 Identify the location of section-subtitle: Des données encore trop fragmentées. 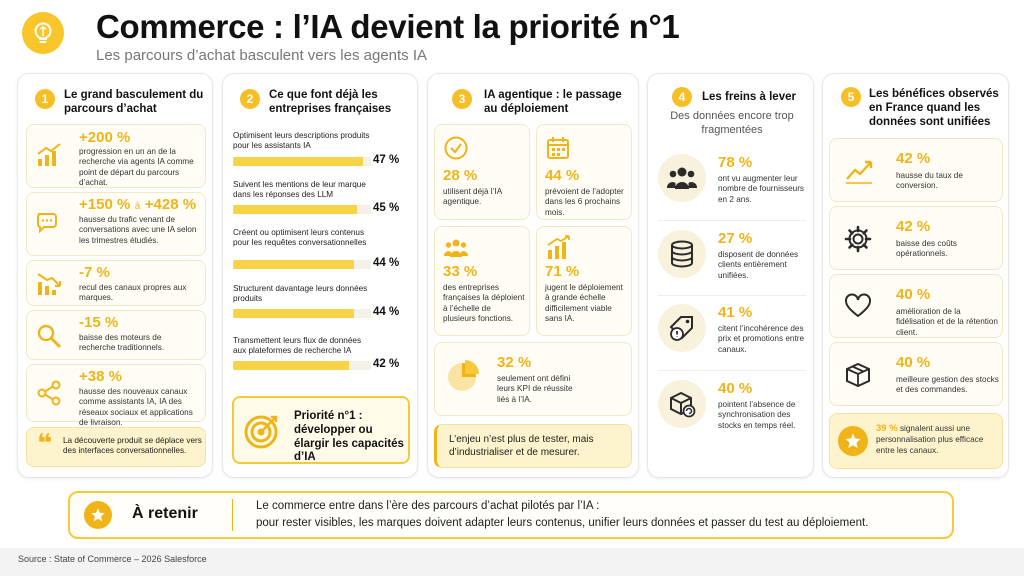
(732, 123).